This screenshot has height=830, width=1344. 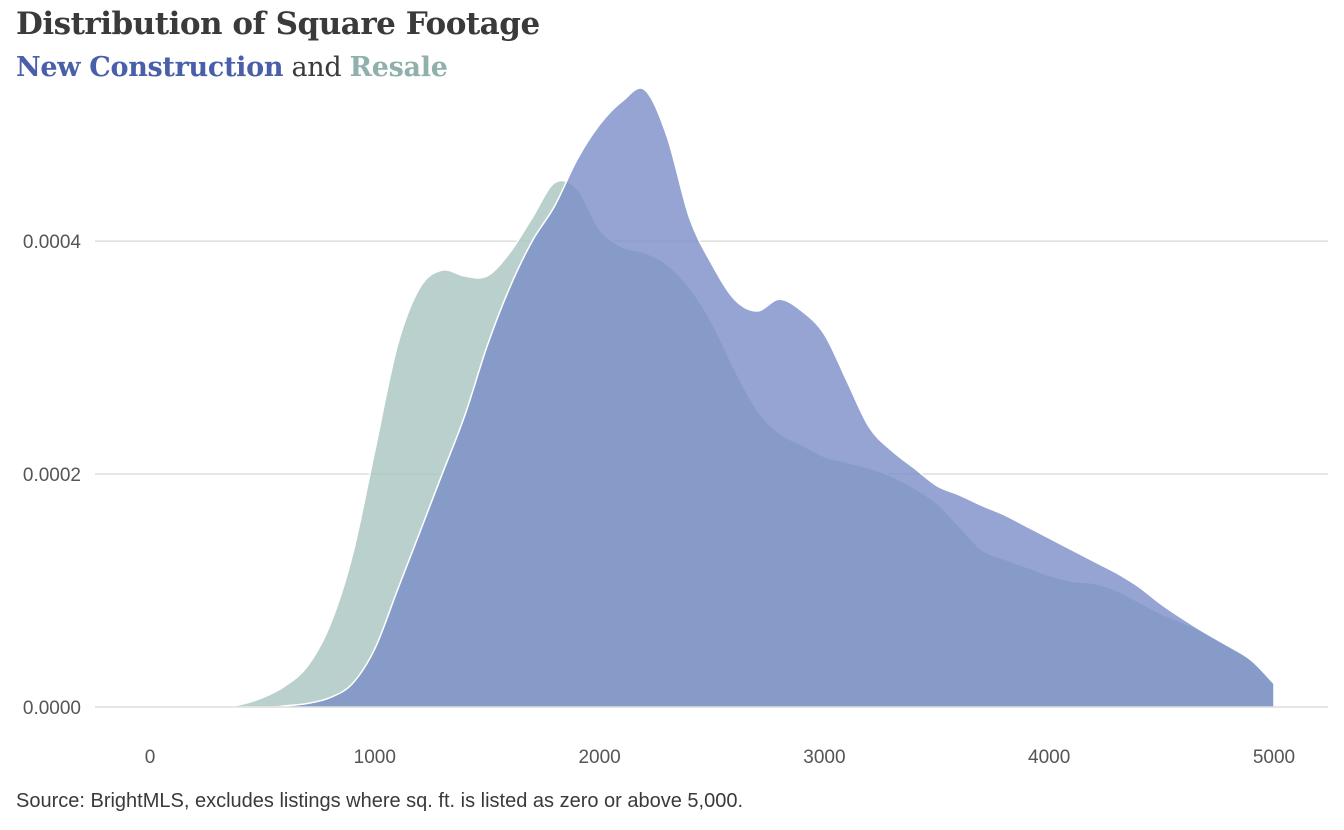 I want to click on x-axis: 0 1000 2000 3000 4000 5000, so click(x=720, y=757).